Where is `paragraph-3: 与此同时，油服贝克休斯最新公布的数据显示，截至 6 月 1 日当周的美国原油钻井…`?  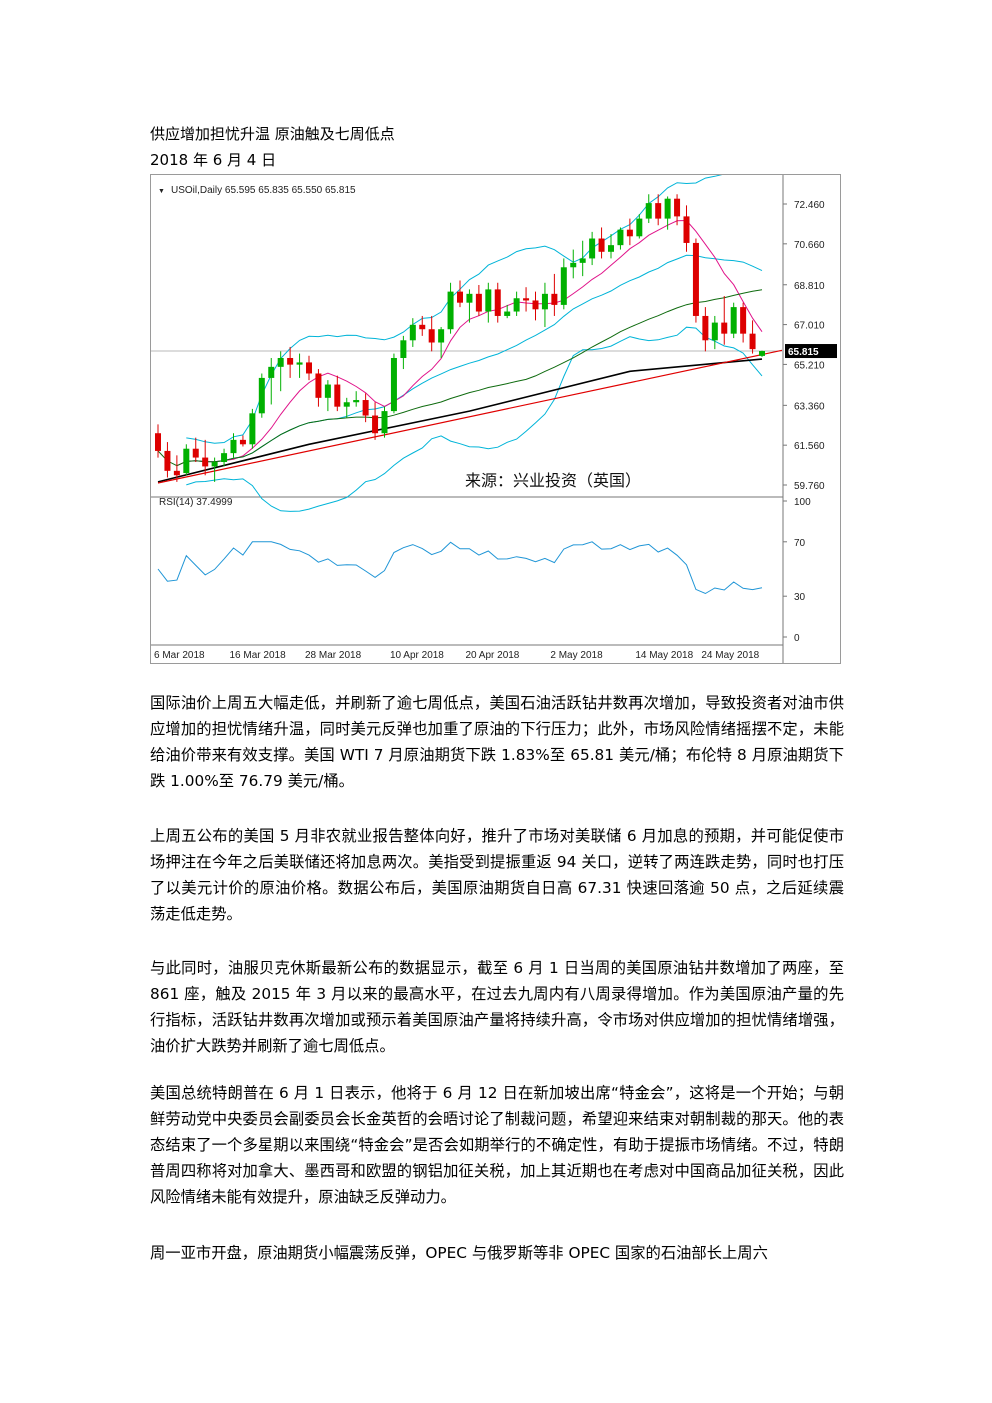
paragraph-3: 与此同时，油服贝克休斯最新公布的数据显示，截至 6 月 1 日当周的美国原油钻井… is located at coordinates (497, 1007).